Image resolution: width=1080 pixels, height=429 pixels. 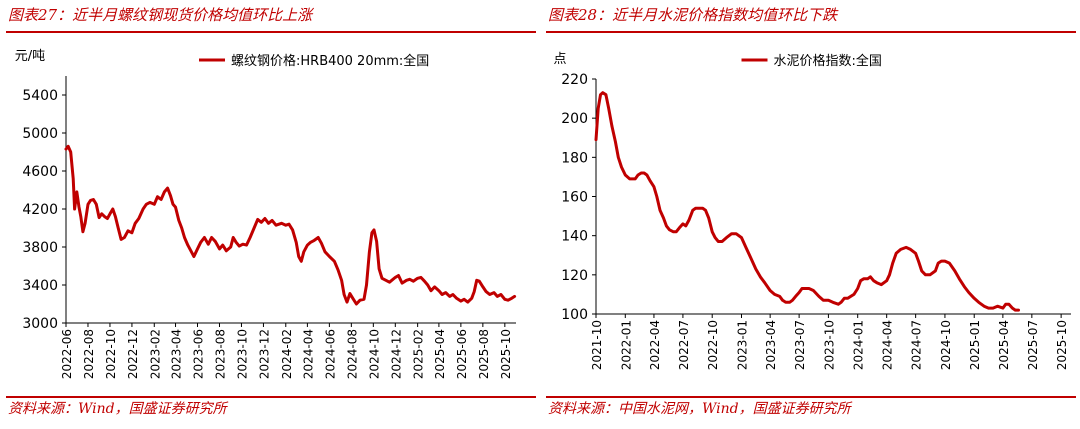 What do you see at coordinates (655, 345) in the screenshot?
I see `x-tick-label: 2022-04` at bounding box center [655, 345].